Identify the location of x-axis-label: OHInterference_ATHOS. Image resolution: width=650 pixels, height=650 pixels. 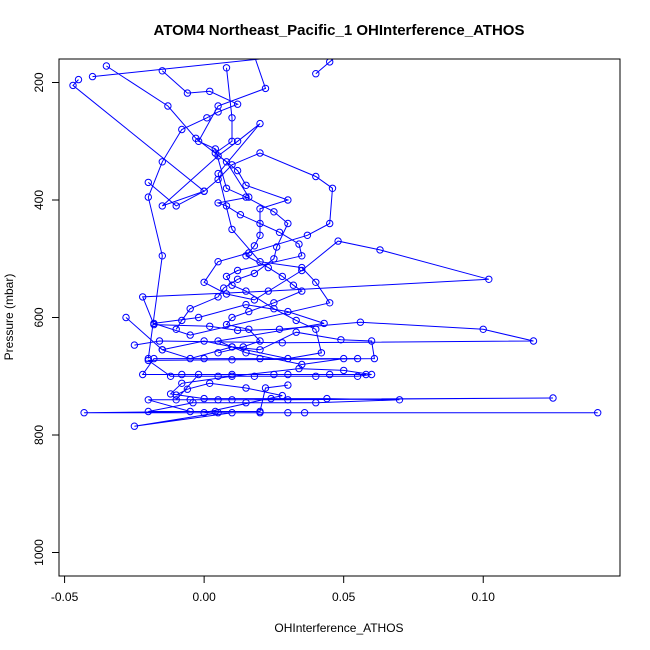
(338, 628).